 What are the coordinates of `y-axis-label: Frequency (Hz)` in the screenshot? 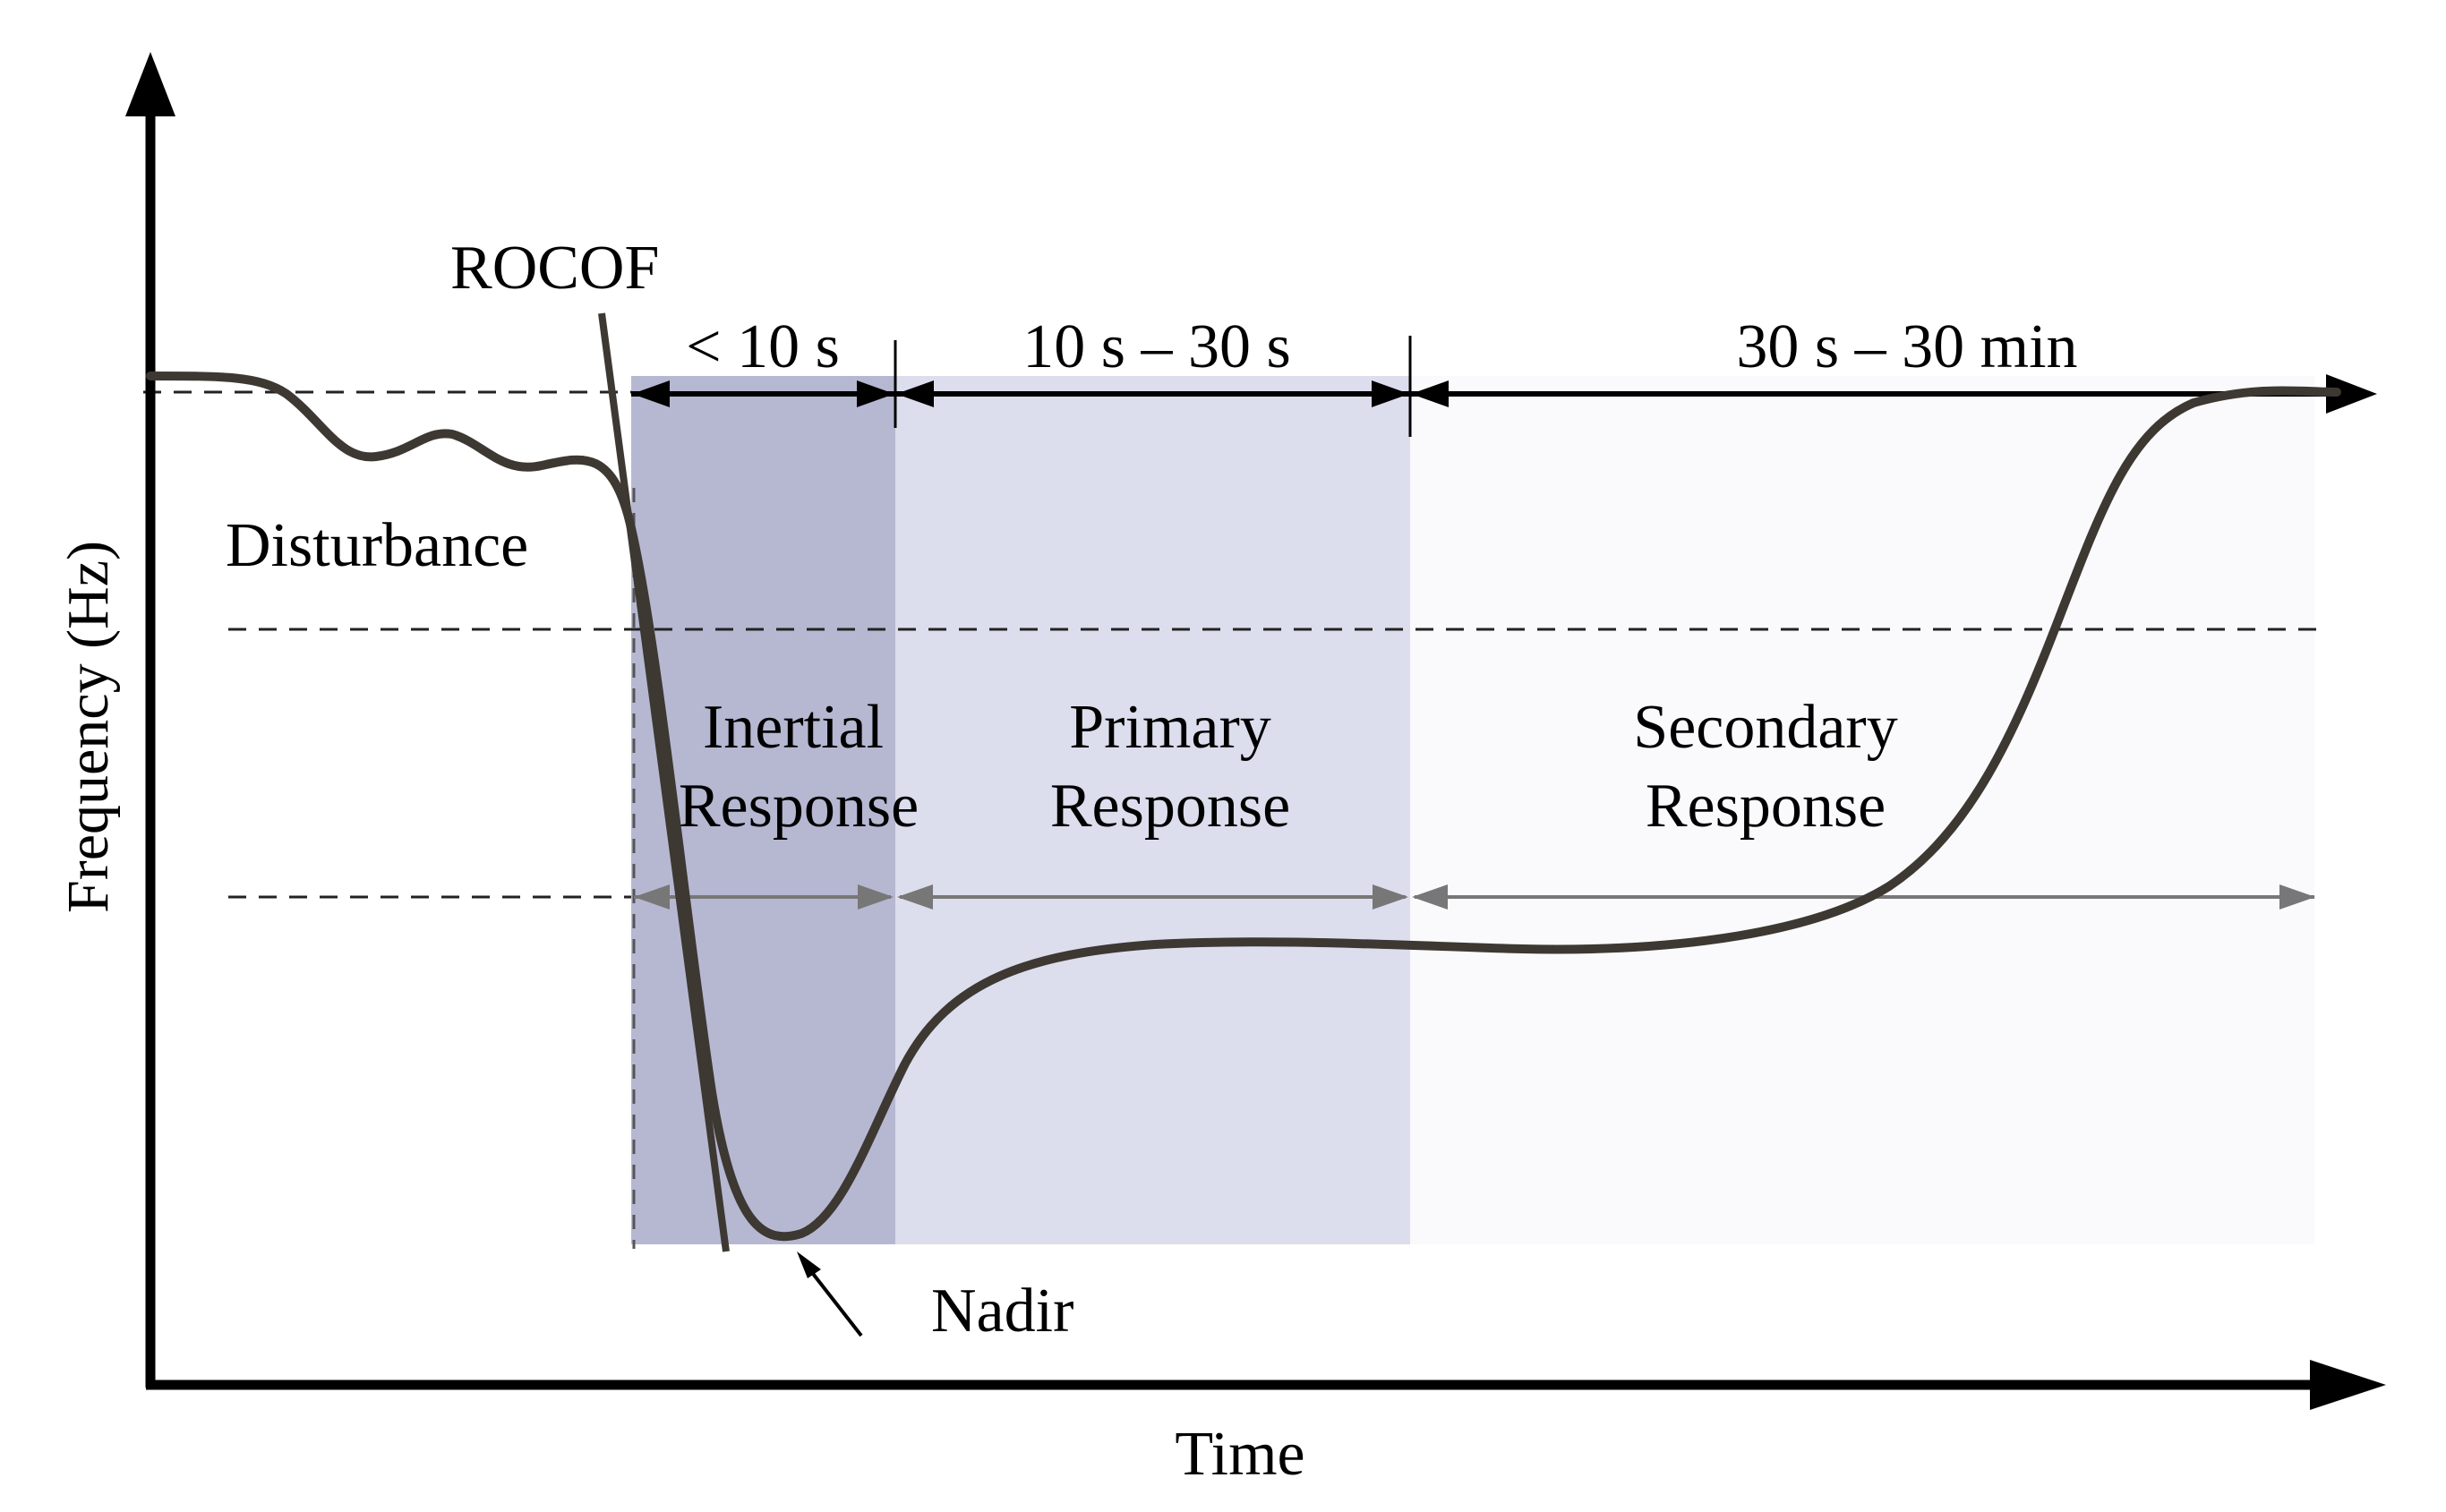 It's located at (88, 727).